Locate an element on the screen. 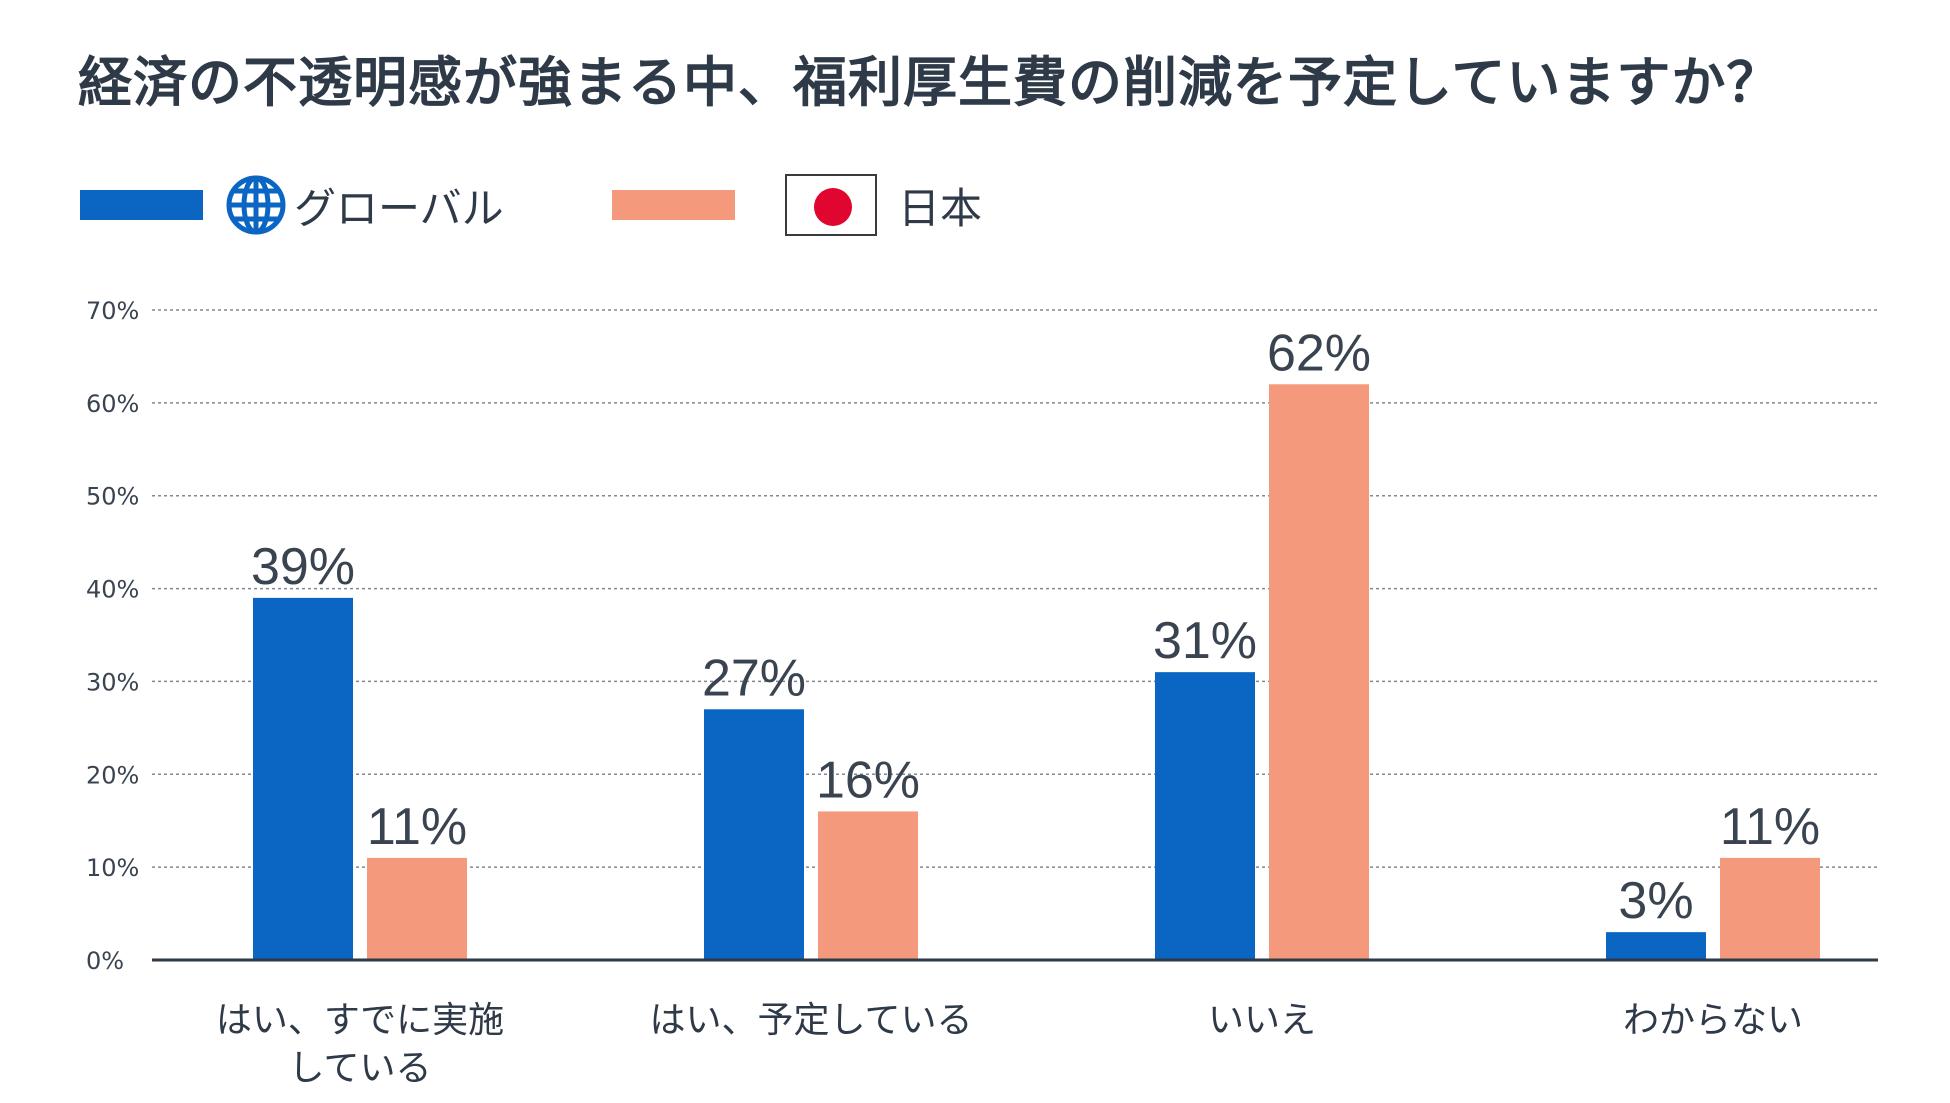 Image resolution: width=1950 pixels, height=1103 pixels. y-tick-label: 60% is located at coordinates (112, 404).